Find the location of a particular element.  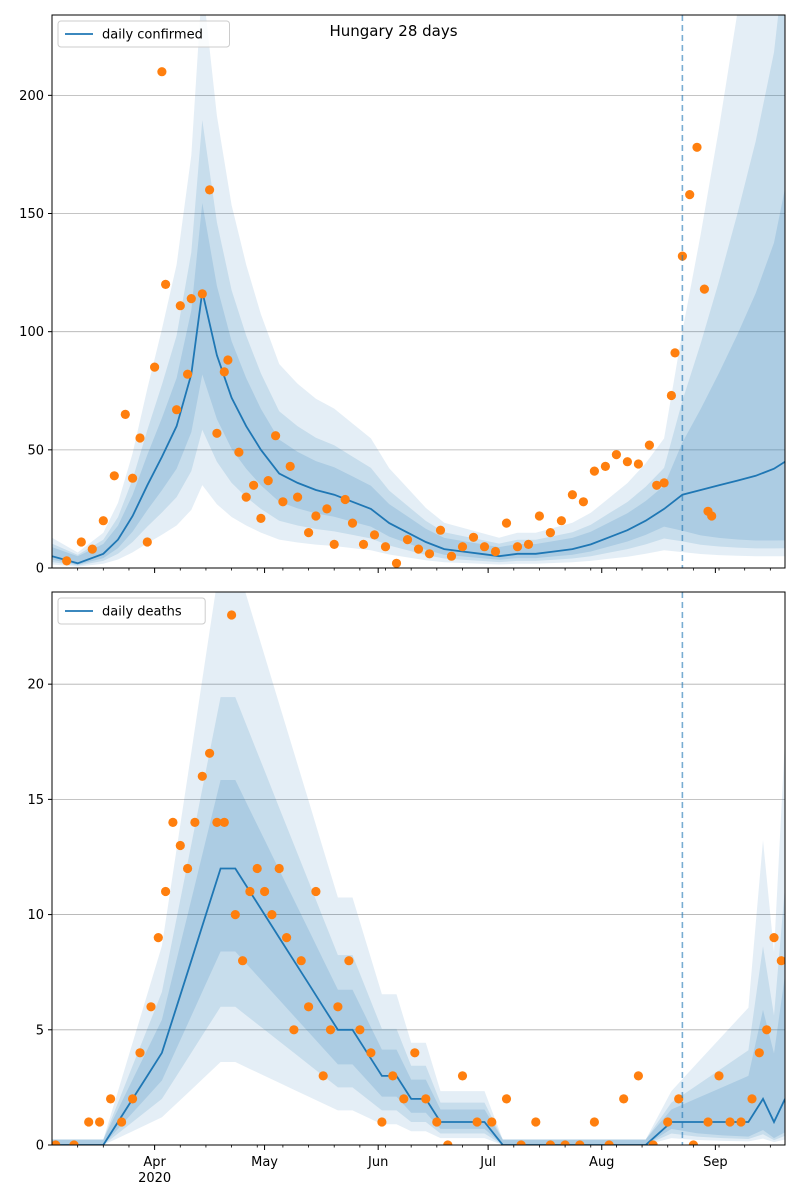

x-tick-label: Aug is located at coordinates (601, 1162).